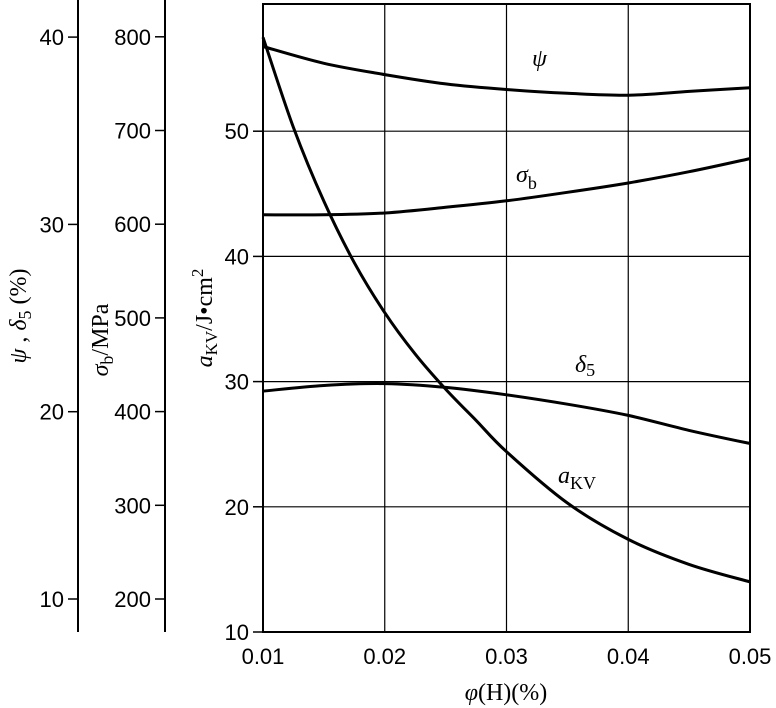 Image resolution: width=776 pixels, height=708 pixels. I want to click on series-line-delta5, so click(506, 413).